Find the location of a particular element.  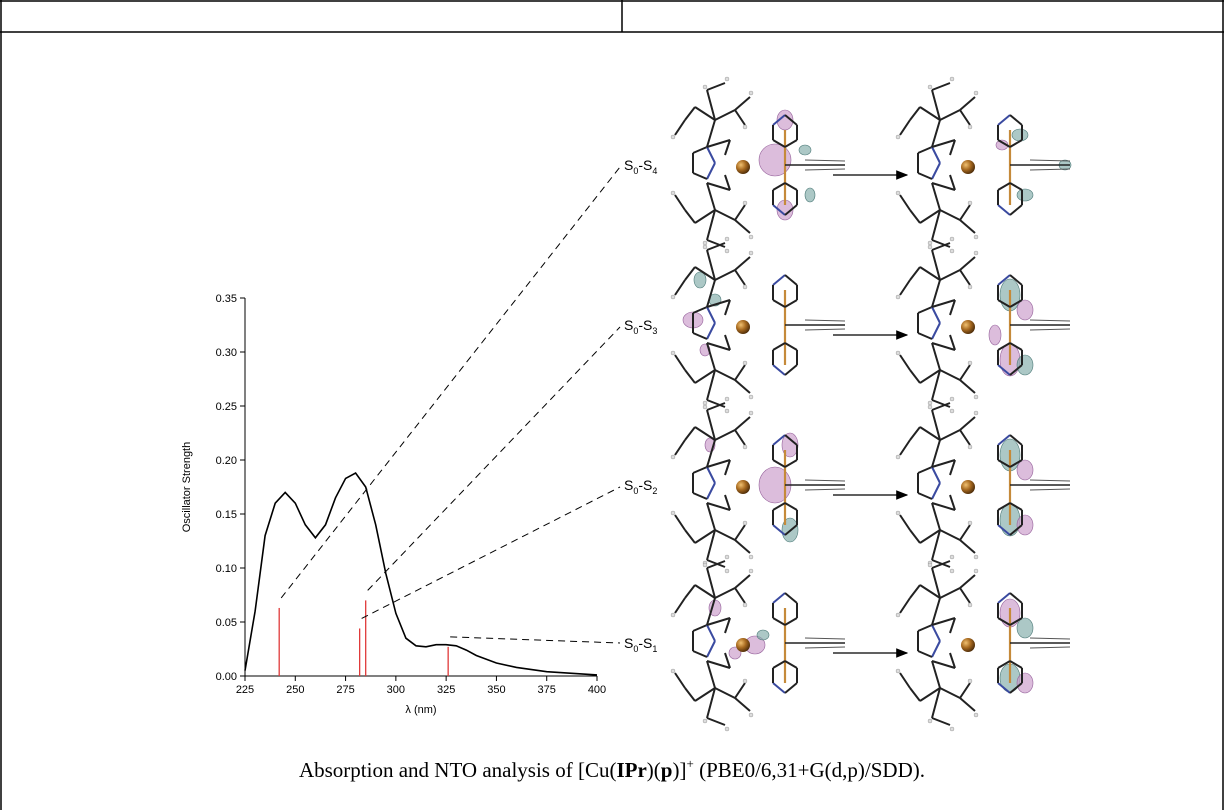

label-part: S is located at coordinates (628, 485).